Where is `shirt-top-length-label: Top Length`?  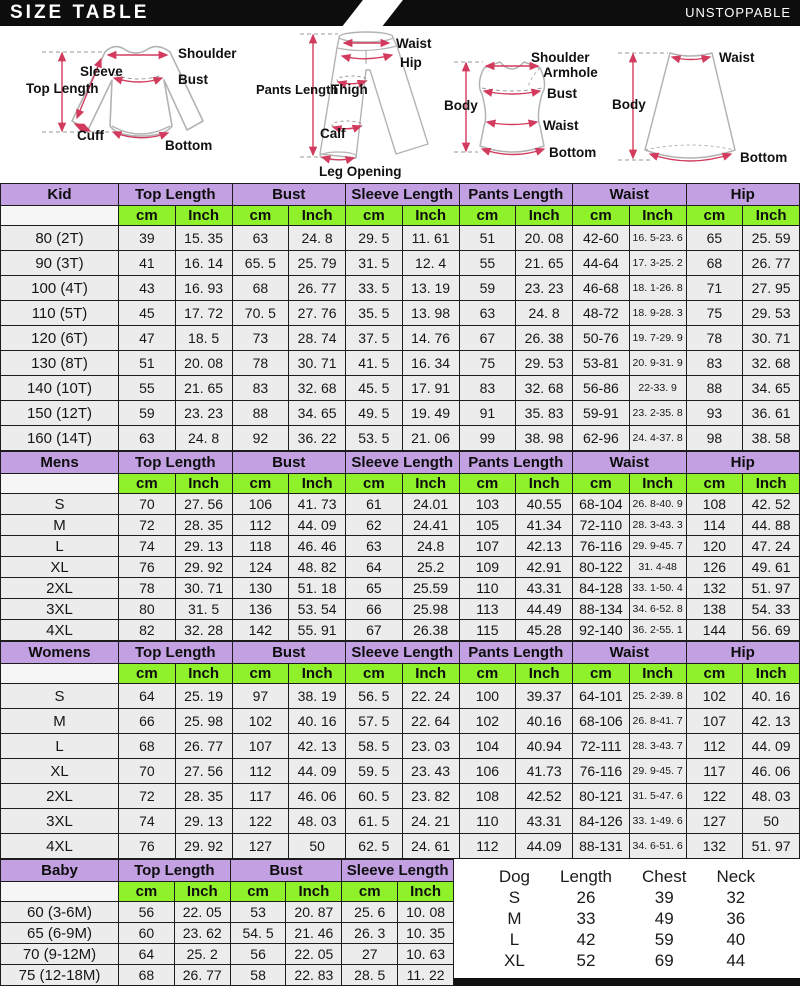
shirt-top-length-label: Top Length is located at coordinates (62, 88).